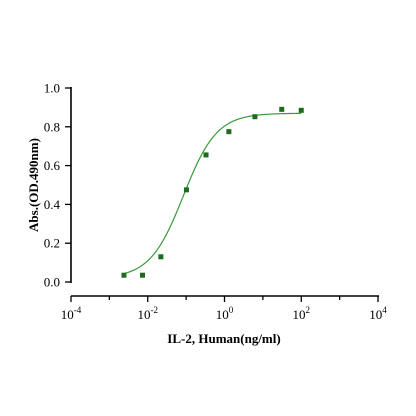  I want to click on y-tick-label: 1.0, so click(52, 88).